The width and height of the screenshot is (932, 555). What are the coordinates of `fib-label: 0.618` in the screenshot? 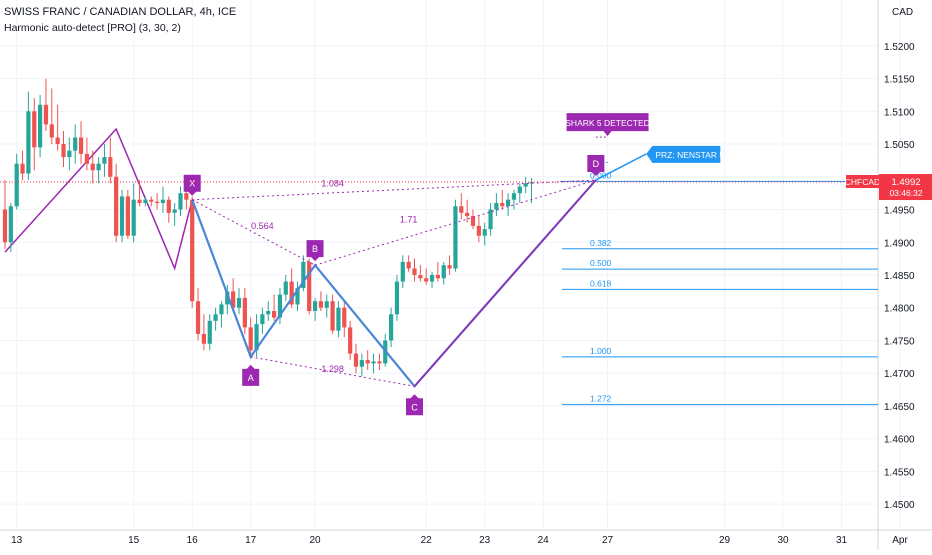 It's located at (601, 283).